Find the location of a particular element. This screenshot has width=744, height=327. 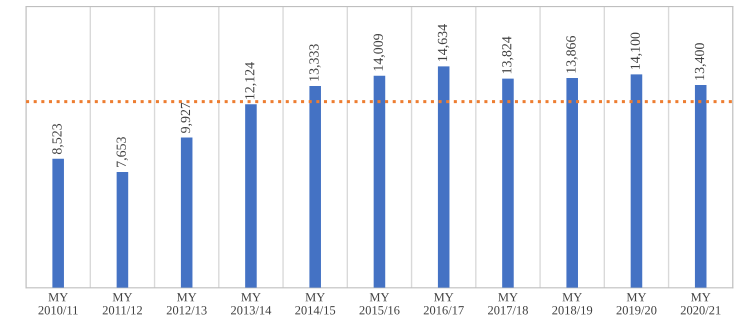

data-label: 13,824 is located at coordinates (508, 55).